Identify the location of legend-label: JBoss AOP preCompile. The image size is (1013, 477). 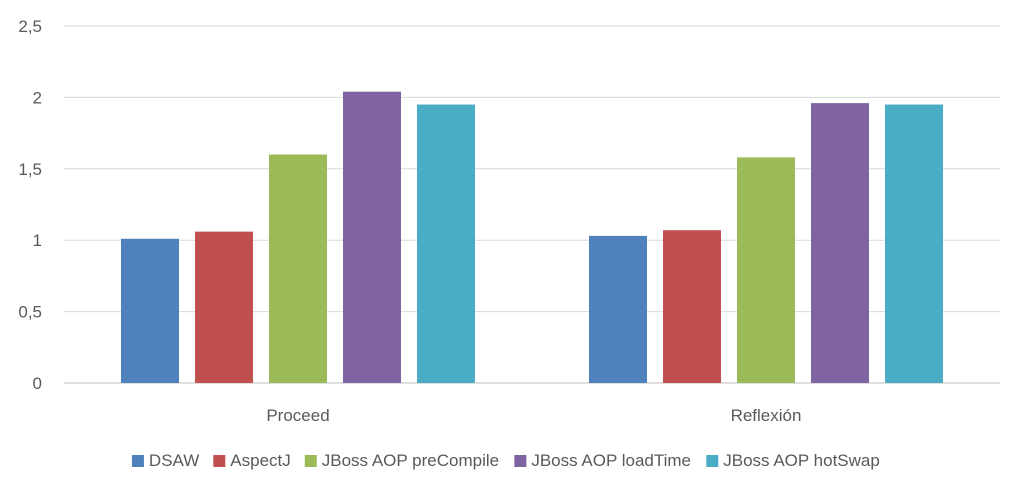
(410, 460).